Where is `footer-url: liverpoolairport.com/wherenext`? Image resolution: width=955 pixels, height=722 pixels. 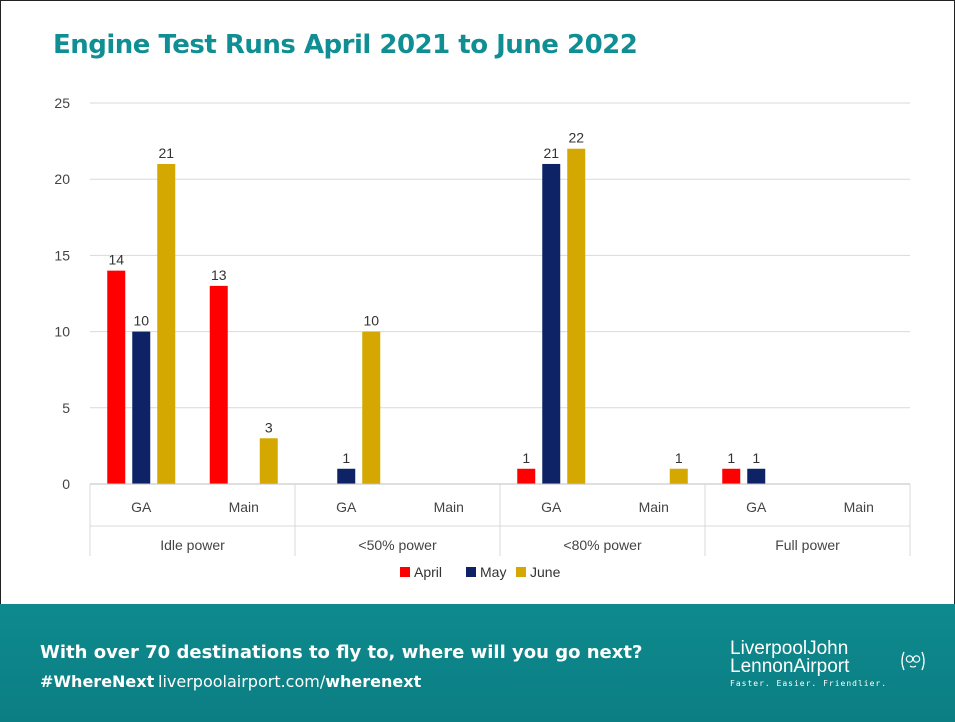
footer-url: liverpoolairport.com/wherenext is located at coordinates (289, 681).